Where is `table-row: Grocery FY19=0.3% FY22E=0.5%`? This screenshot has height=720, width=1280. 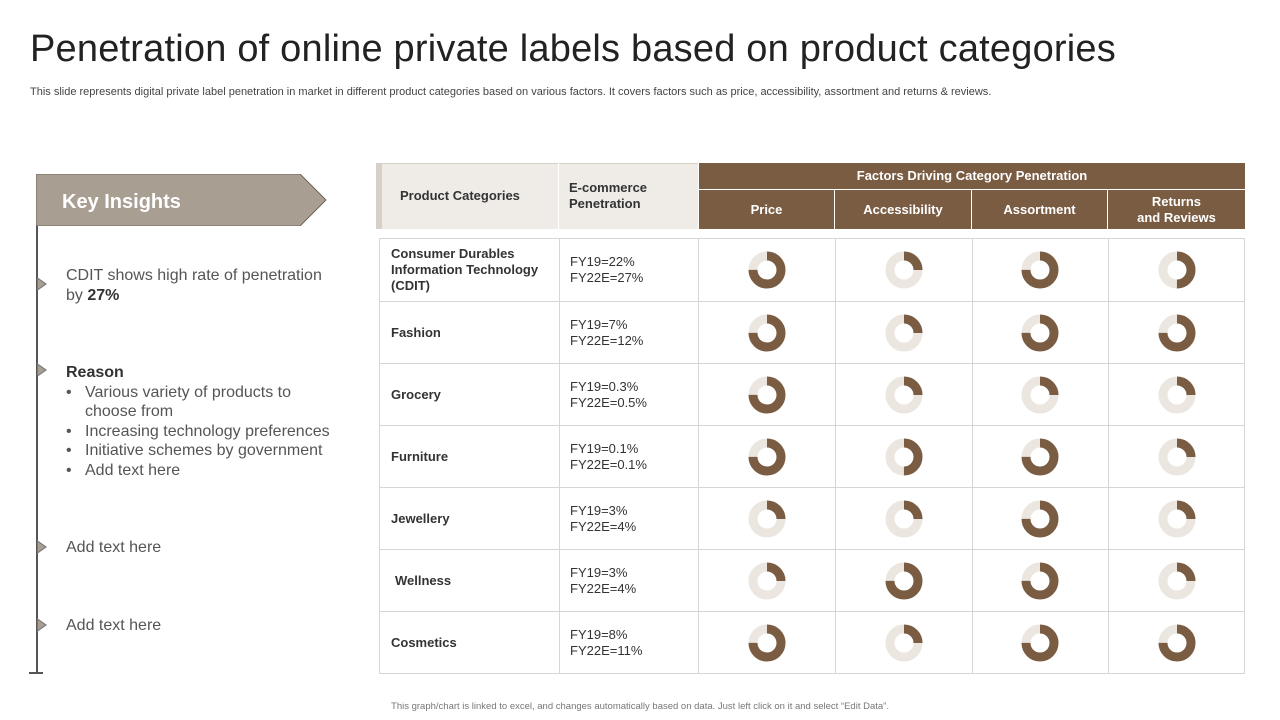
table-row: Grocery FY19=0.3% FY22E=0.5% is located at coordinates (812, 394).